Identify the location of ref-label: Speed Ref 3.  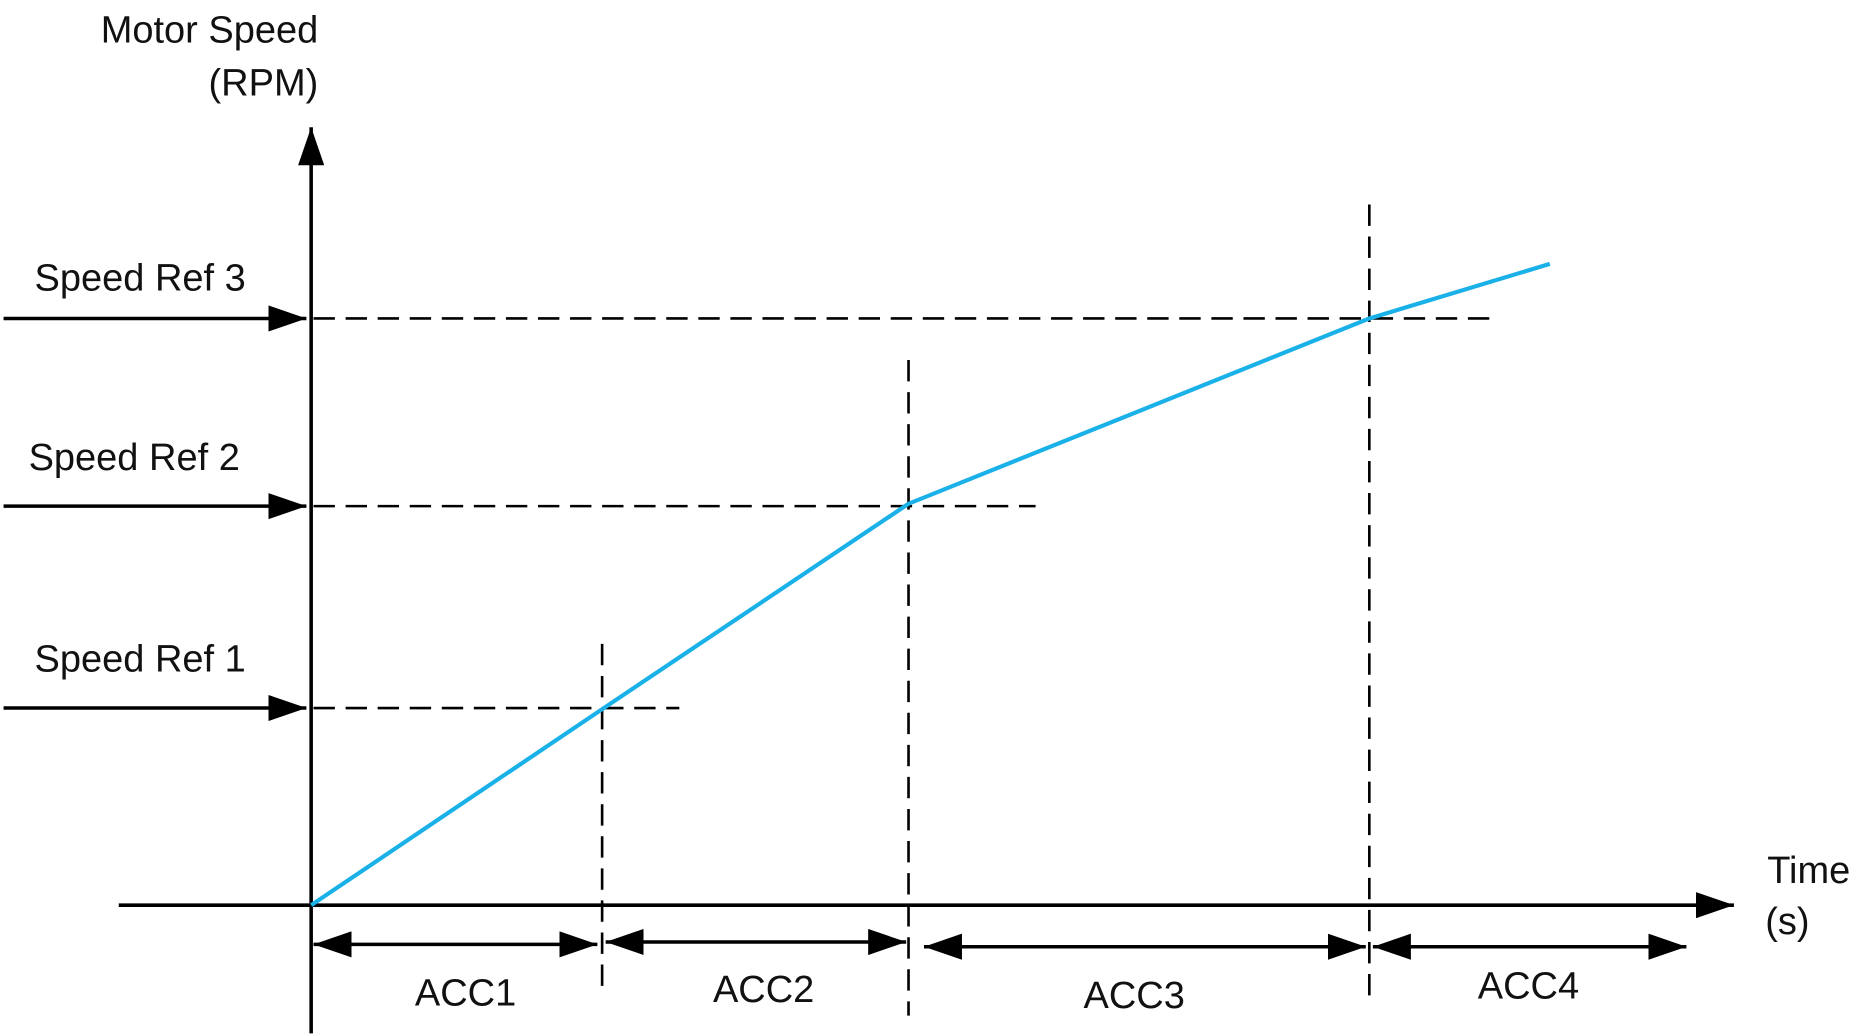
(140, 279).